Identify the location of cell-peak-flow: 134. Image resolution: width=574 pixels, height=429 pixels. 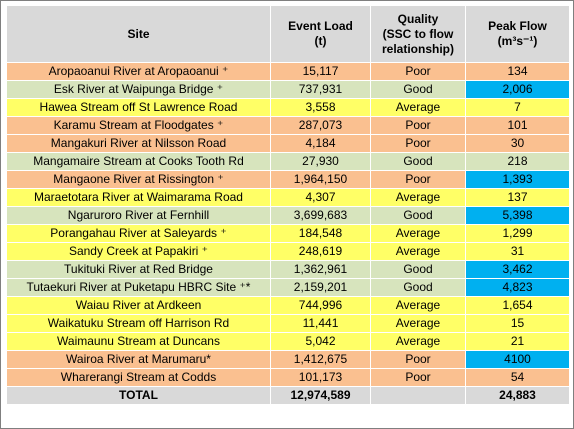
(517, 71).